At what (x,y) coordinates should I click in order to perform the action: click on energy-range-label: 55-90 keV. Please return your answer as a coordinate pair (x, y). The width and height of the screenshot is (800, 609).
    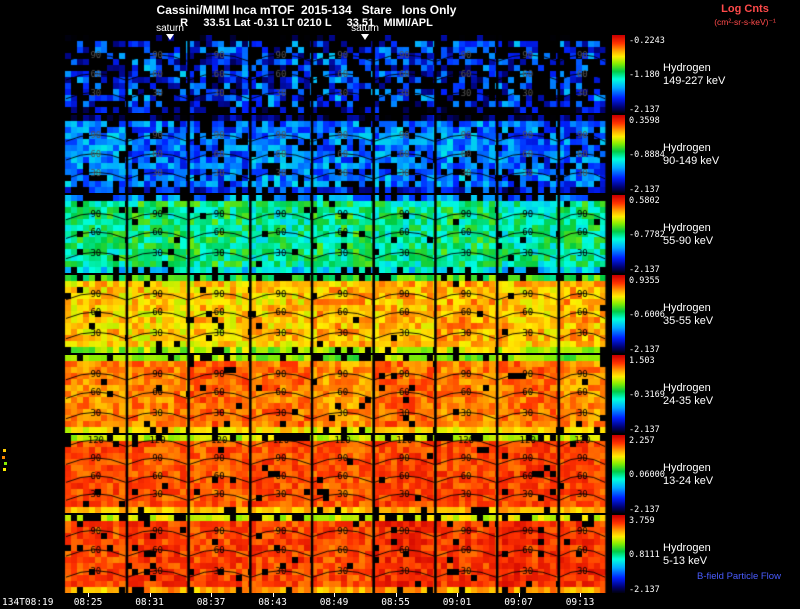
    Looking at the image, I should click on (688, 241).